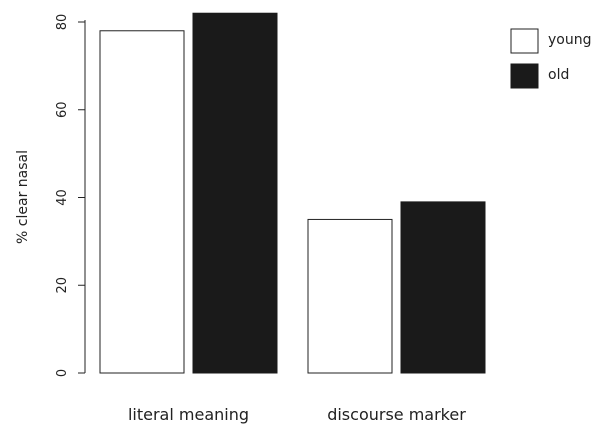 This screenshot has width=598, height=430. What do you see at coordinates (188, 414) in the screenshot?
I see `category-label: literal meaning` at bounding box center [188, 414].